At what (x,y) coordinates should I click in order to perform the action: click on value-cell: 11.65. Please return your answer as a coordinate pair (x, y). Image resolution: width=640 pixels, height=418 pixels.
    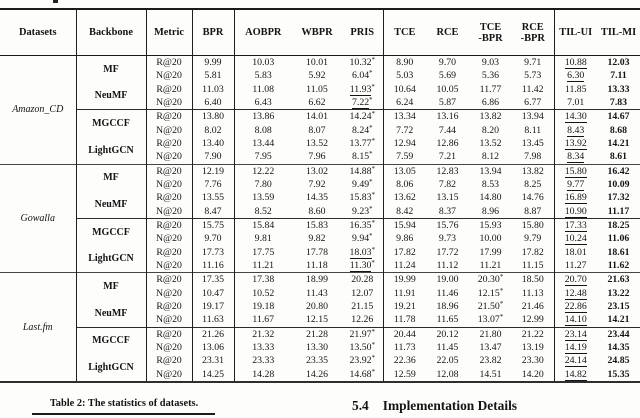
    Looking at the image, I should click on (447, 320).